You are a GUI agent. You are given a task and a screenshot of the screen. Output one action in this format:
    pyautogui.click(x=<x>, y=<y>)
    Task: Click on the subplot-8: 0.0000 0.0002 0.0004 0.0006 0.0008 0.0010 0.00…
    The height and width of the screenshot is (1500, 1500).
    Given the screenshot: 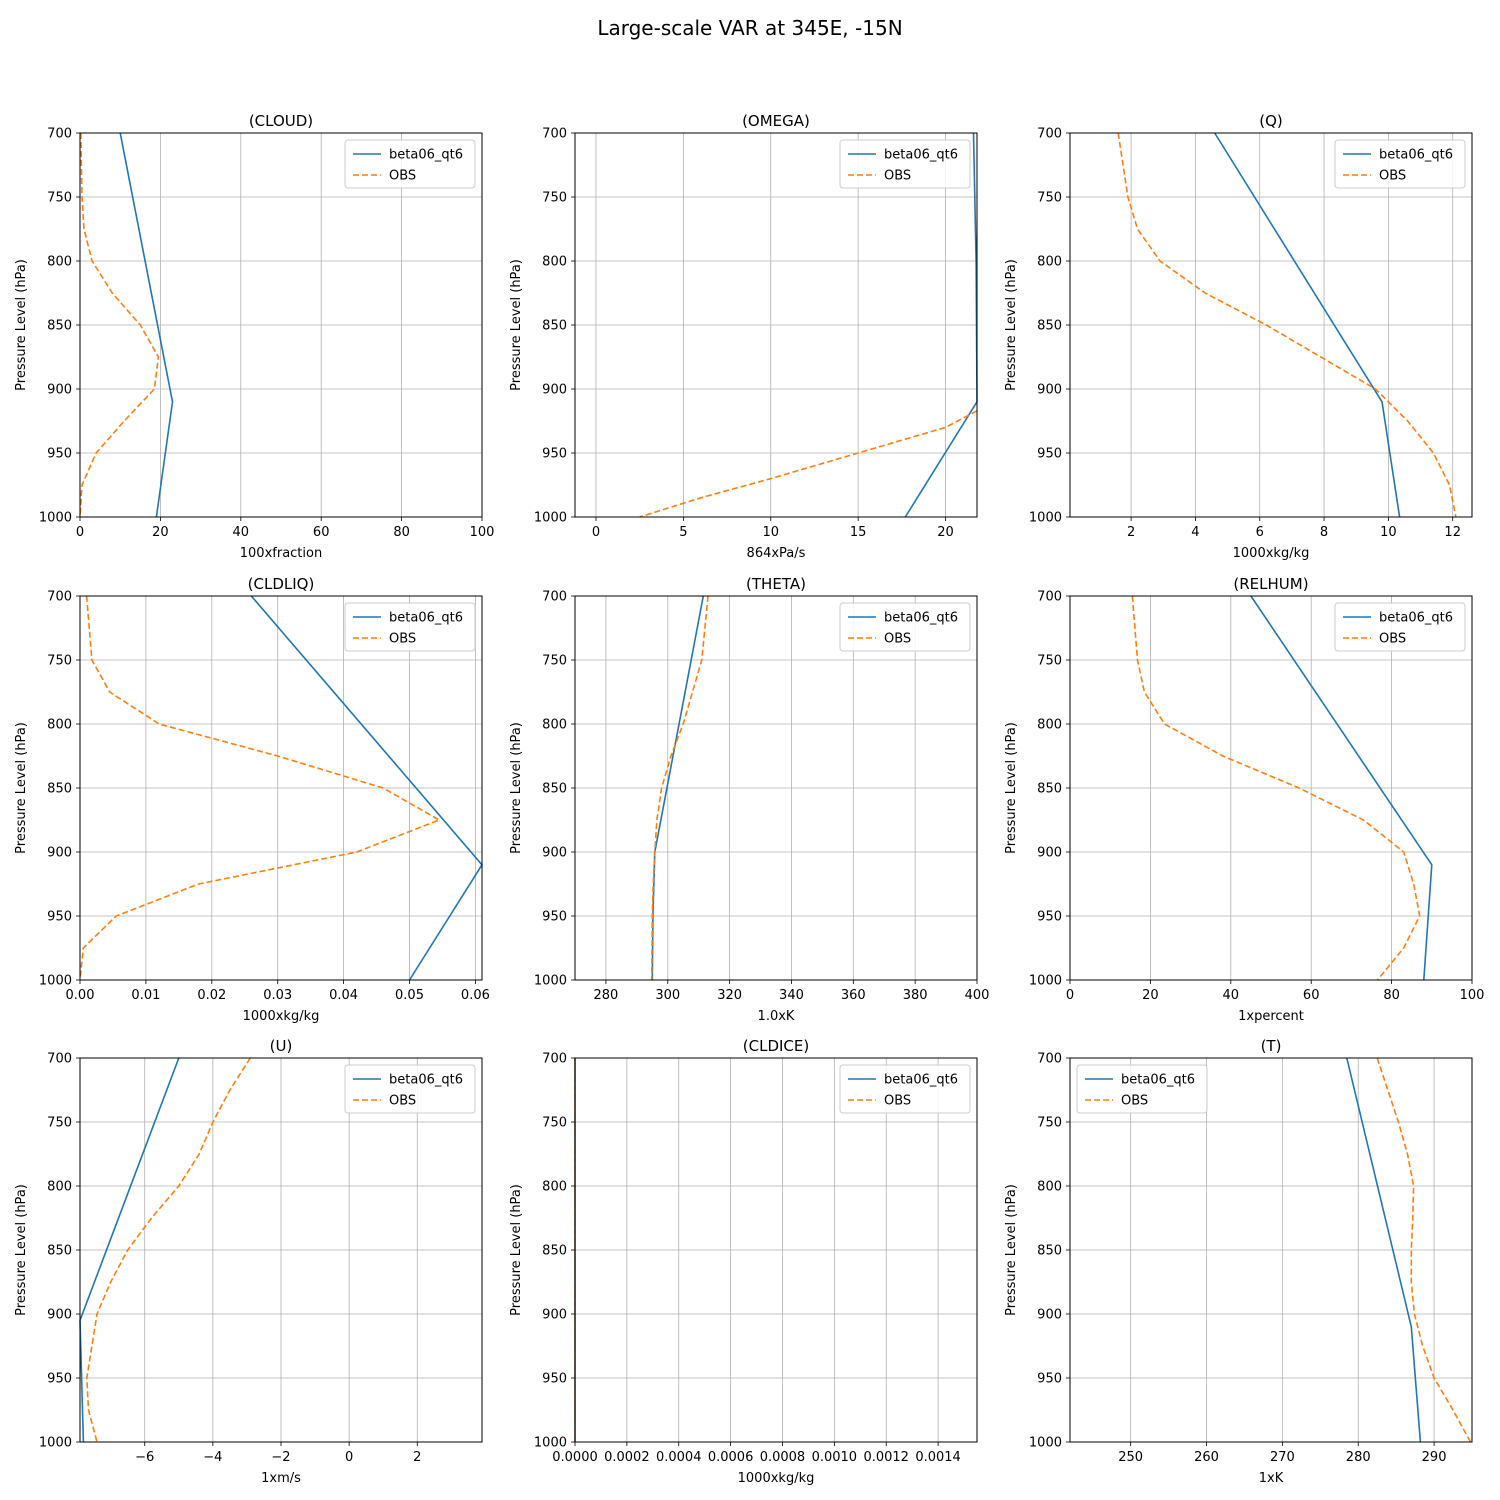 What is the action you would take?
    pyautogui.click(x=743, y=1261)
    